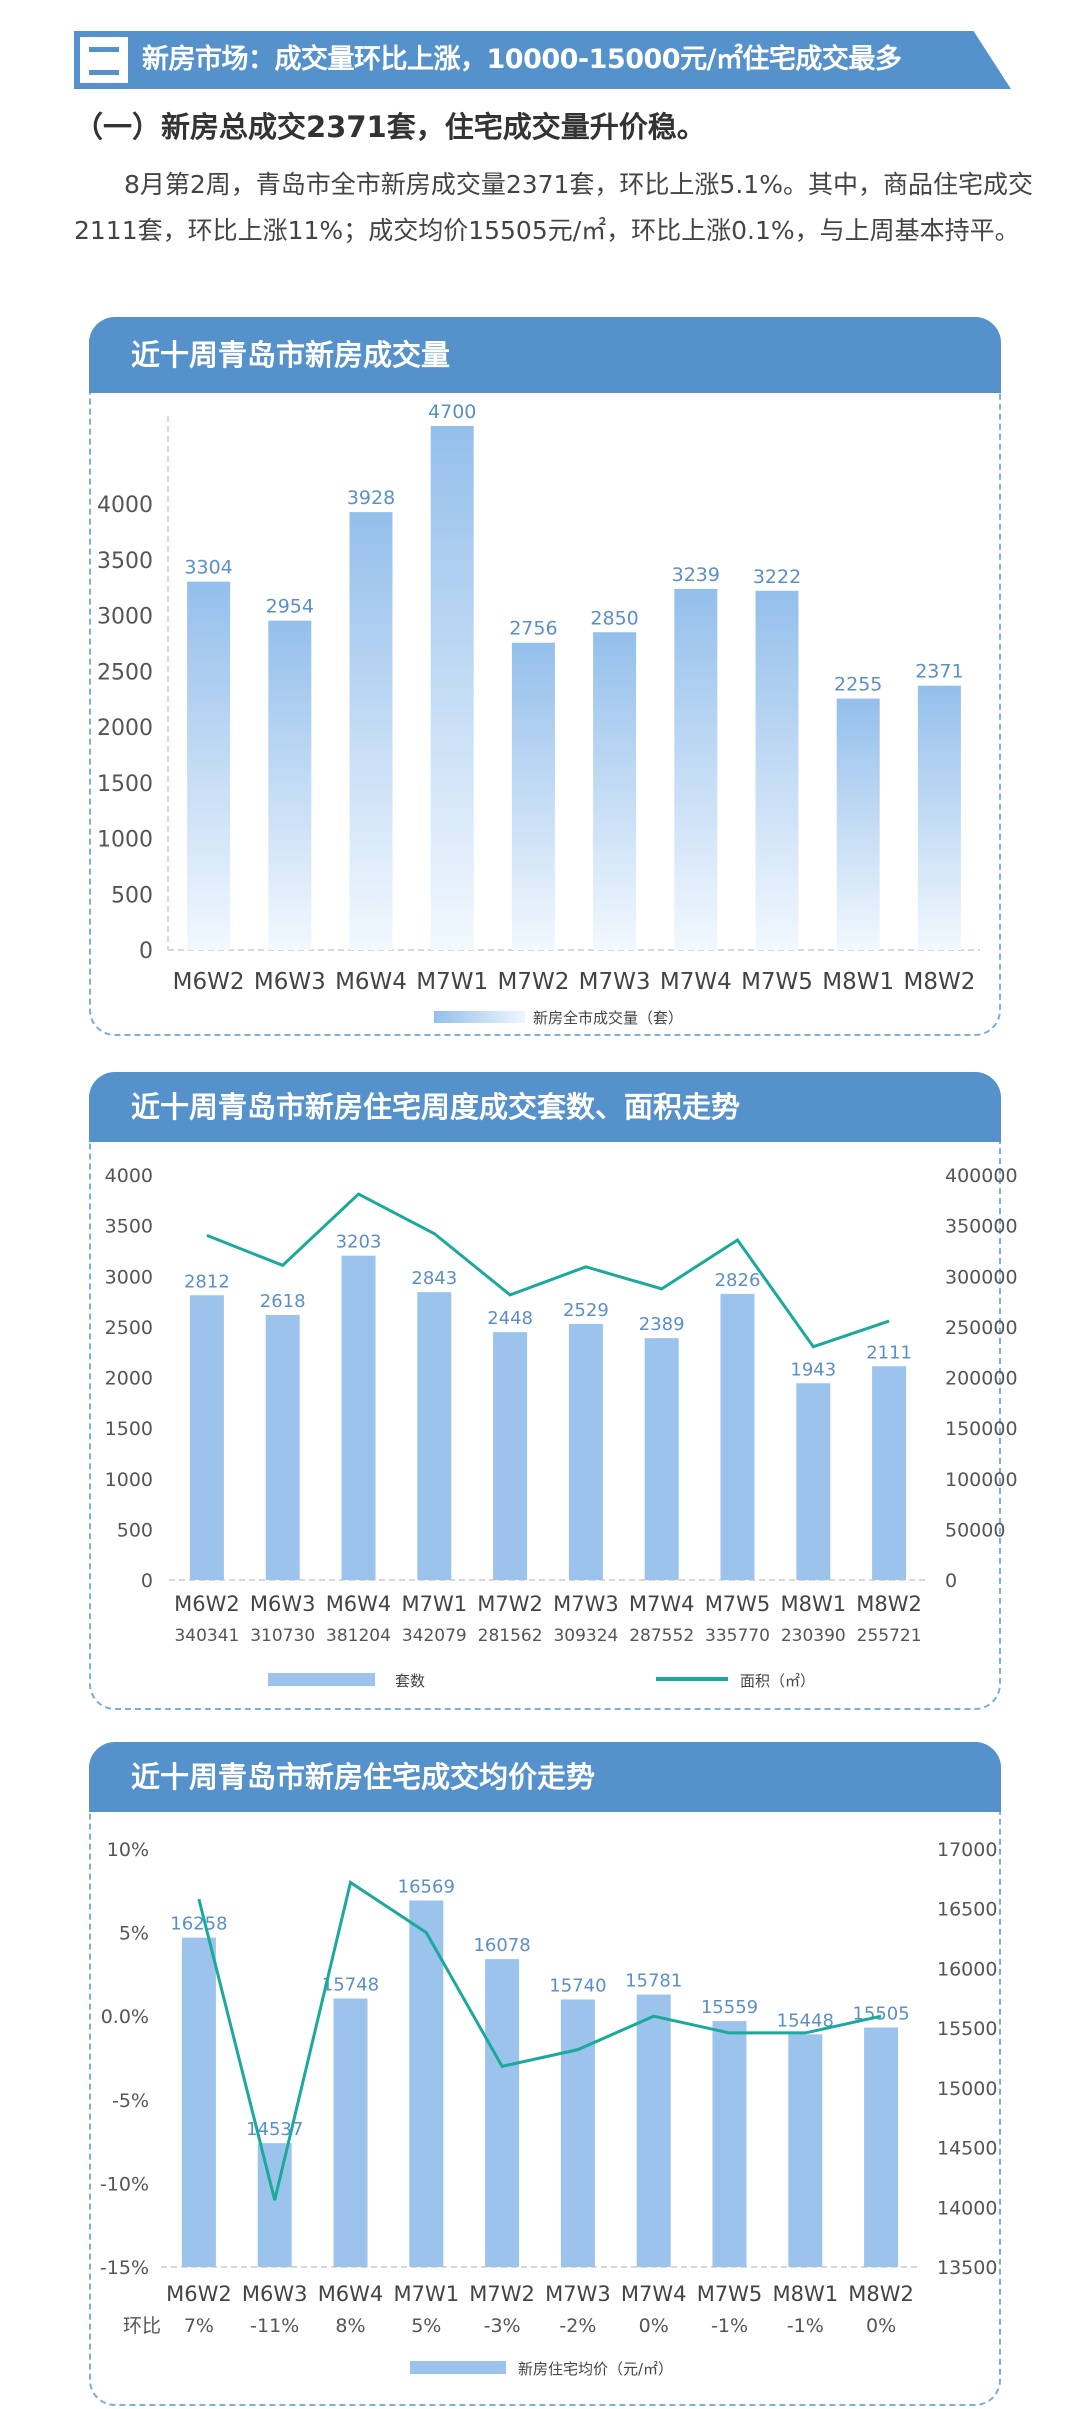 This screenshot has height=2409, width=1080. What do you see at coordinates (124, 2268) in the screenshot?
I see `y-left-tick-label: -15%` at bounding box center [124, 2268].